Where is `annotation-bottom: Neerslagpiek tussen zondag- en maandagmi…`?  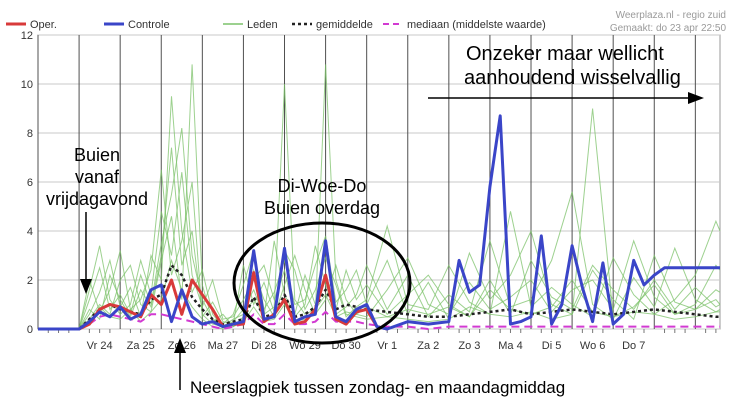
annotation-bottom: Neerslagpiek tussen zondag- en maandagmi… is located at coordinates (377, 387).